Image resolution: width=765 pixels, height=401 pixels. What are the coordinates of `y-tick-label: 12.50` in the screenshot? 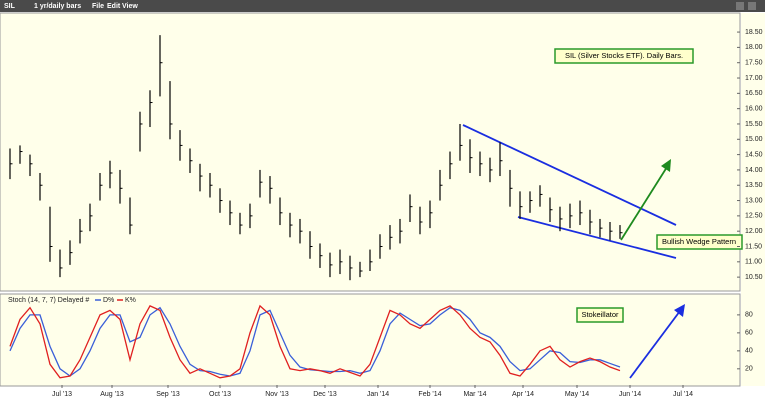 It's located at (754, 216).